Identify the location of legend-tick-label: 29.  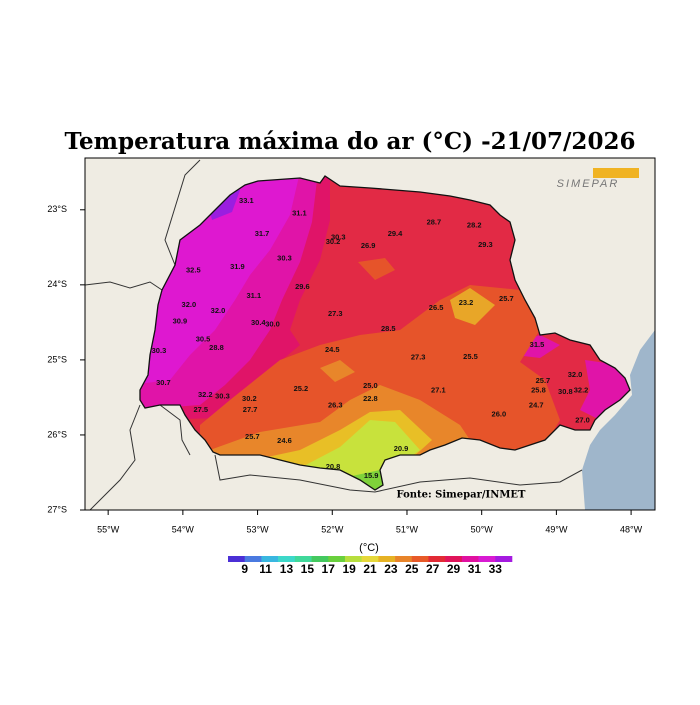
(454, 569).